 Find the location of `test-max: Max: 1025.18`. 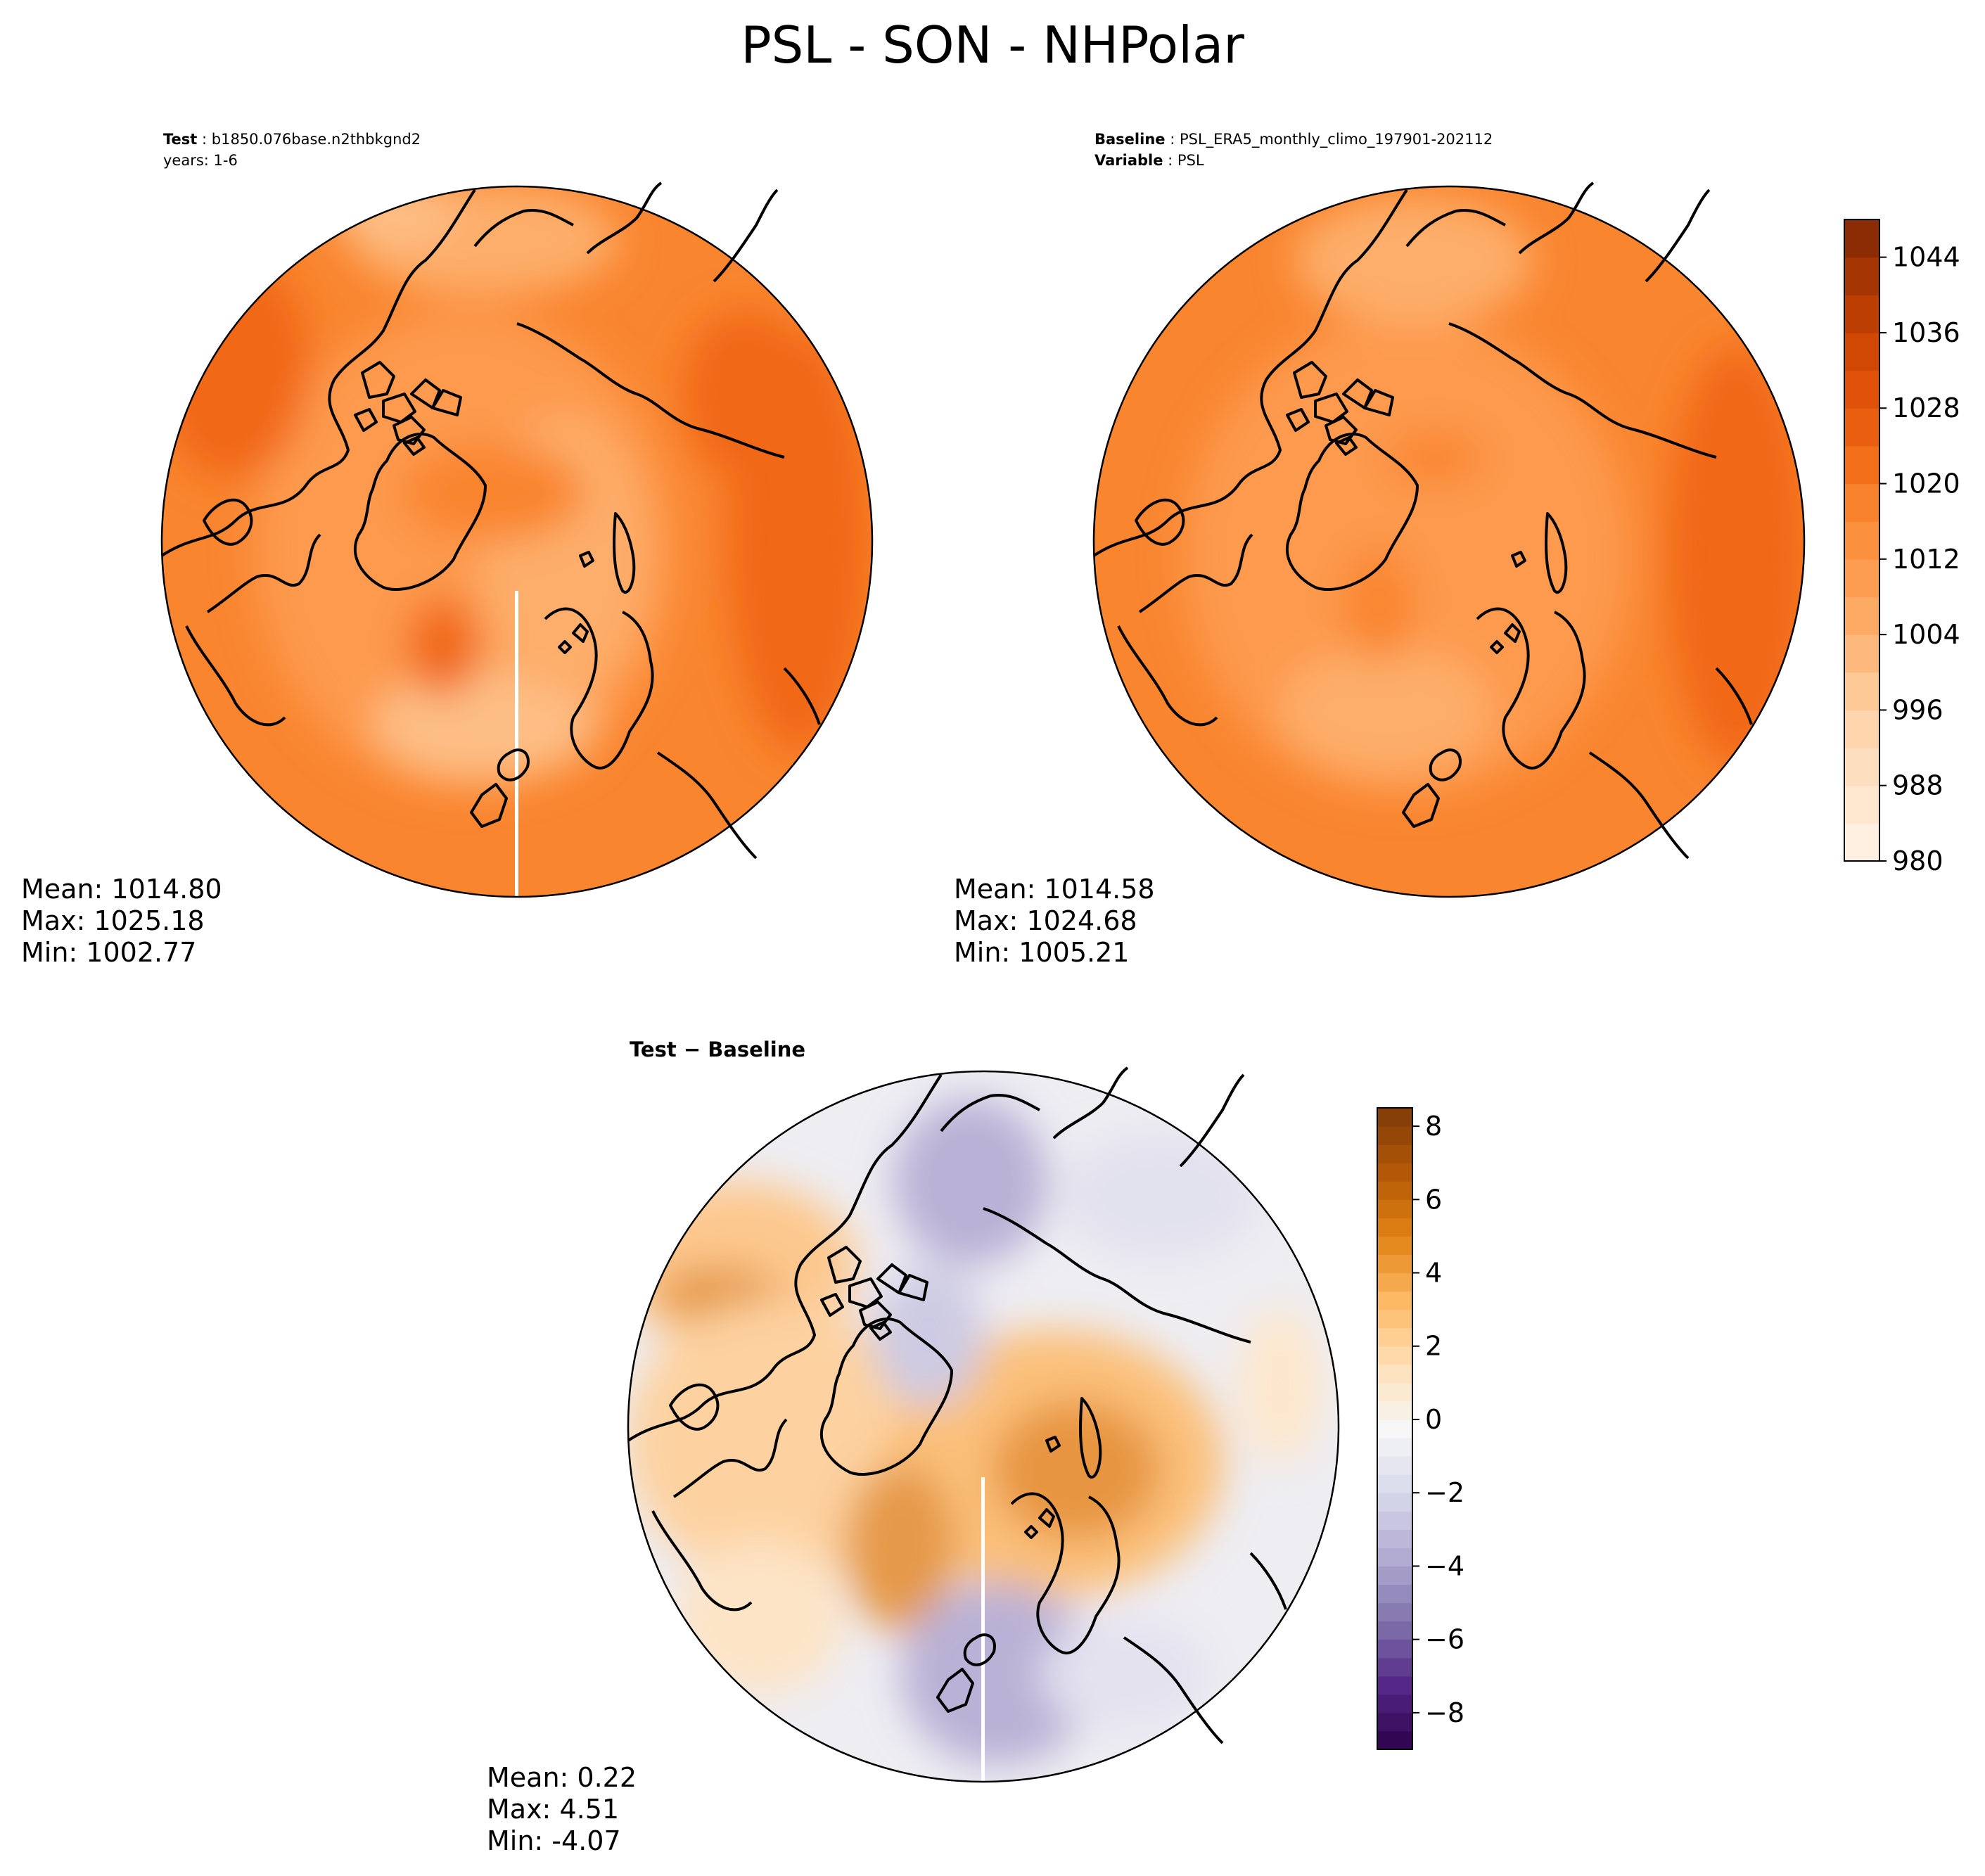

test-max: Max: 1025.18 is located at coordinates (113, 921).